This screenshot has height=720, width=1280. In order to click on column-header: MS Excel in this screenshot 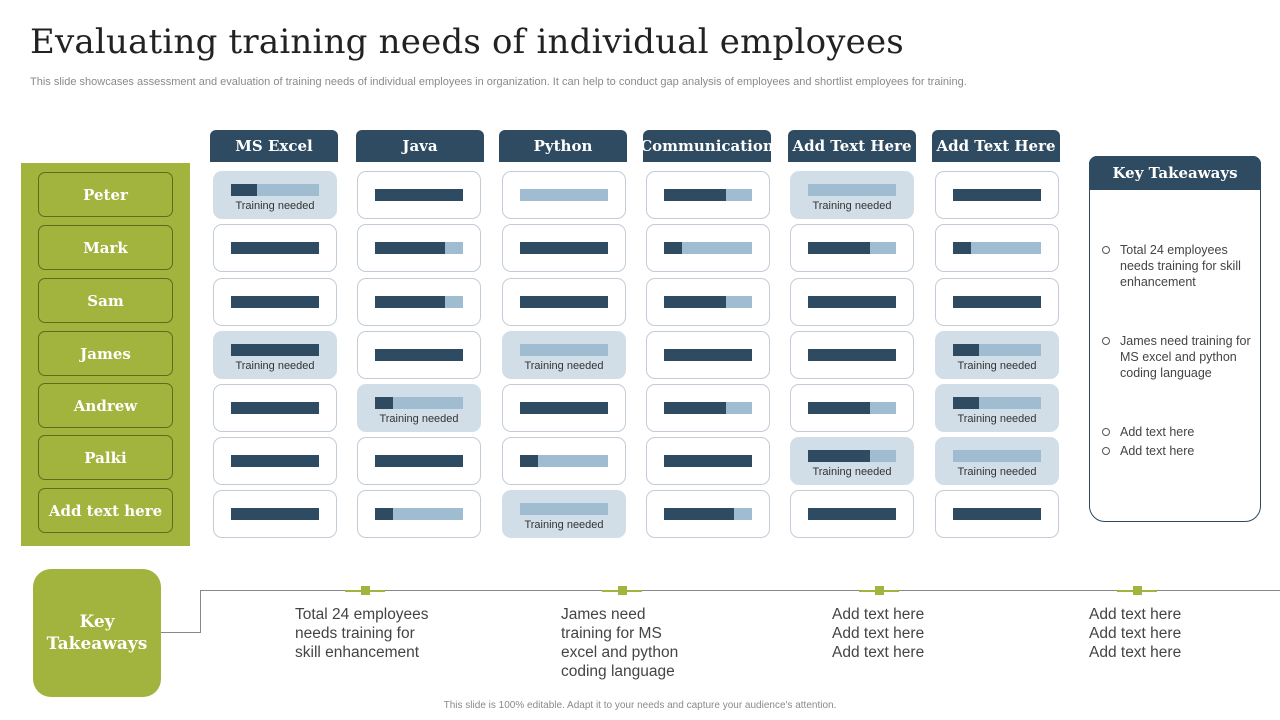, I will do `click(274, 146)`.